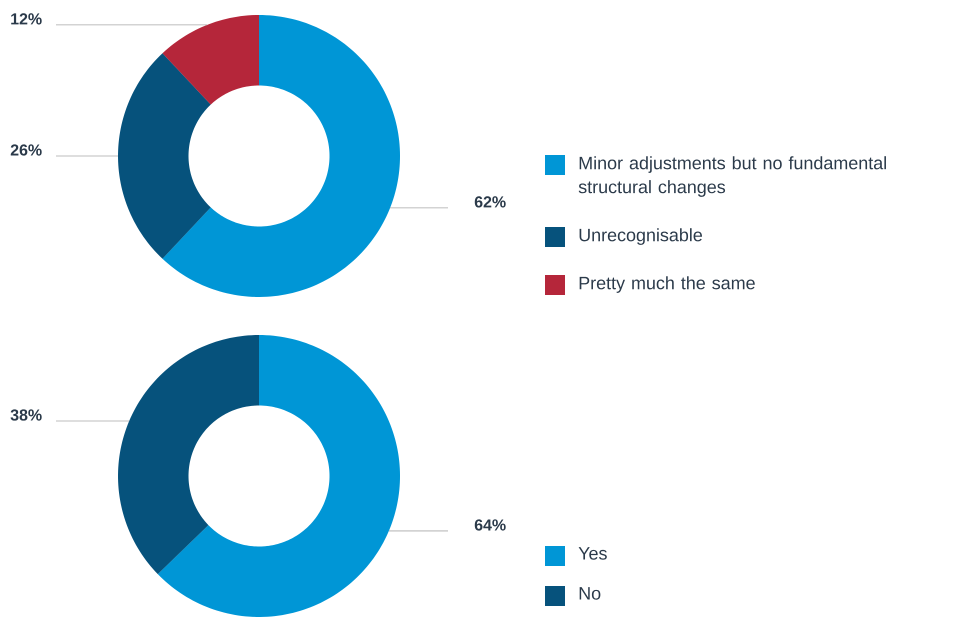 This screenshot has width=967, height=619. I want to click on data-label: 64%, so click(490, 525).